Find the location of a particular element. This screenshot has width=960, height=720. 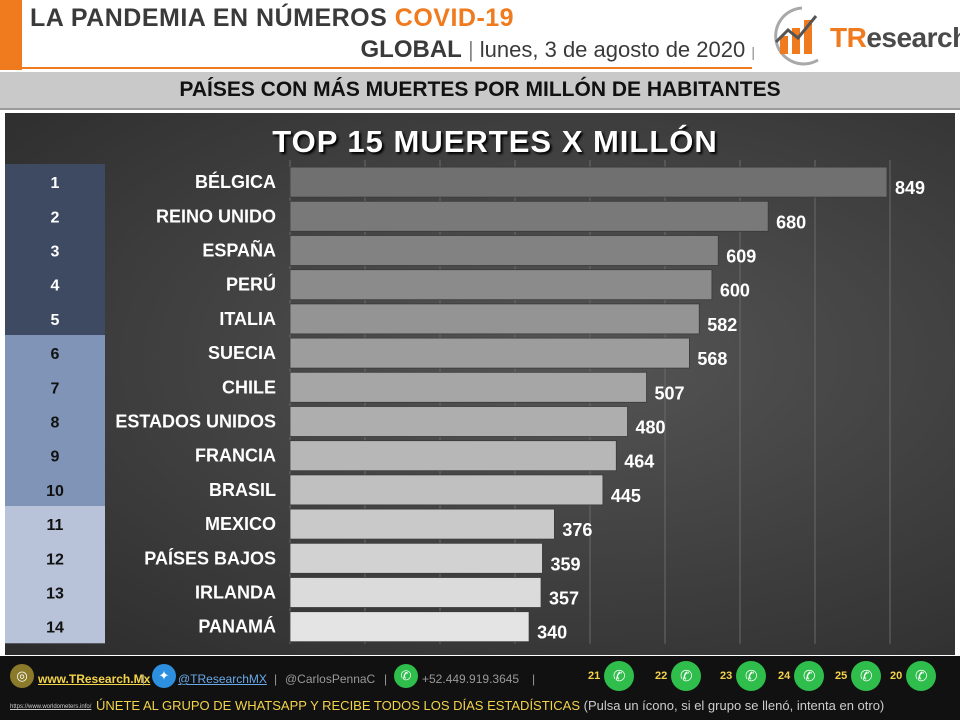

category-label: REINO UNIDO is located at coordinates (216, 216).